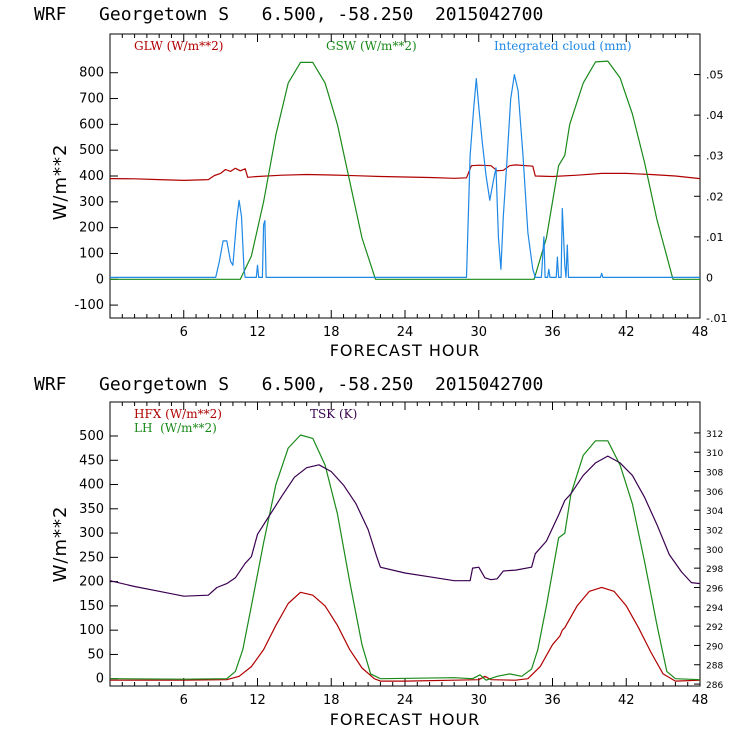 This screenshot has height=740, width=740. What do you see at coordinates (91, 485) in the screenshot?
I see `bottom-y-tick-label: 400` at bounding box center [91, 485].